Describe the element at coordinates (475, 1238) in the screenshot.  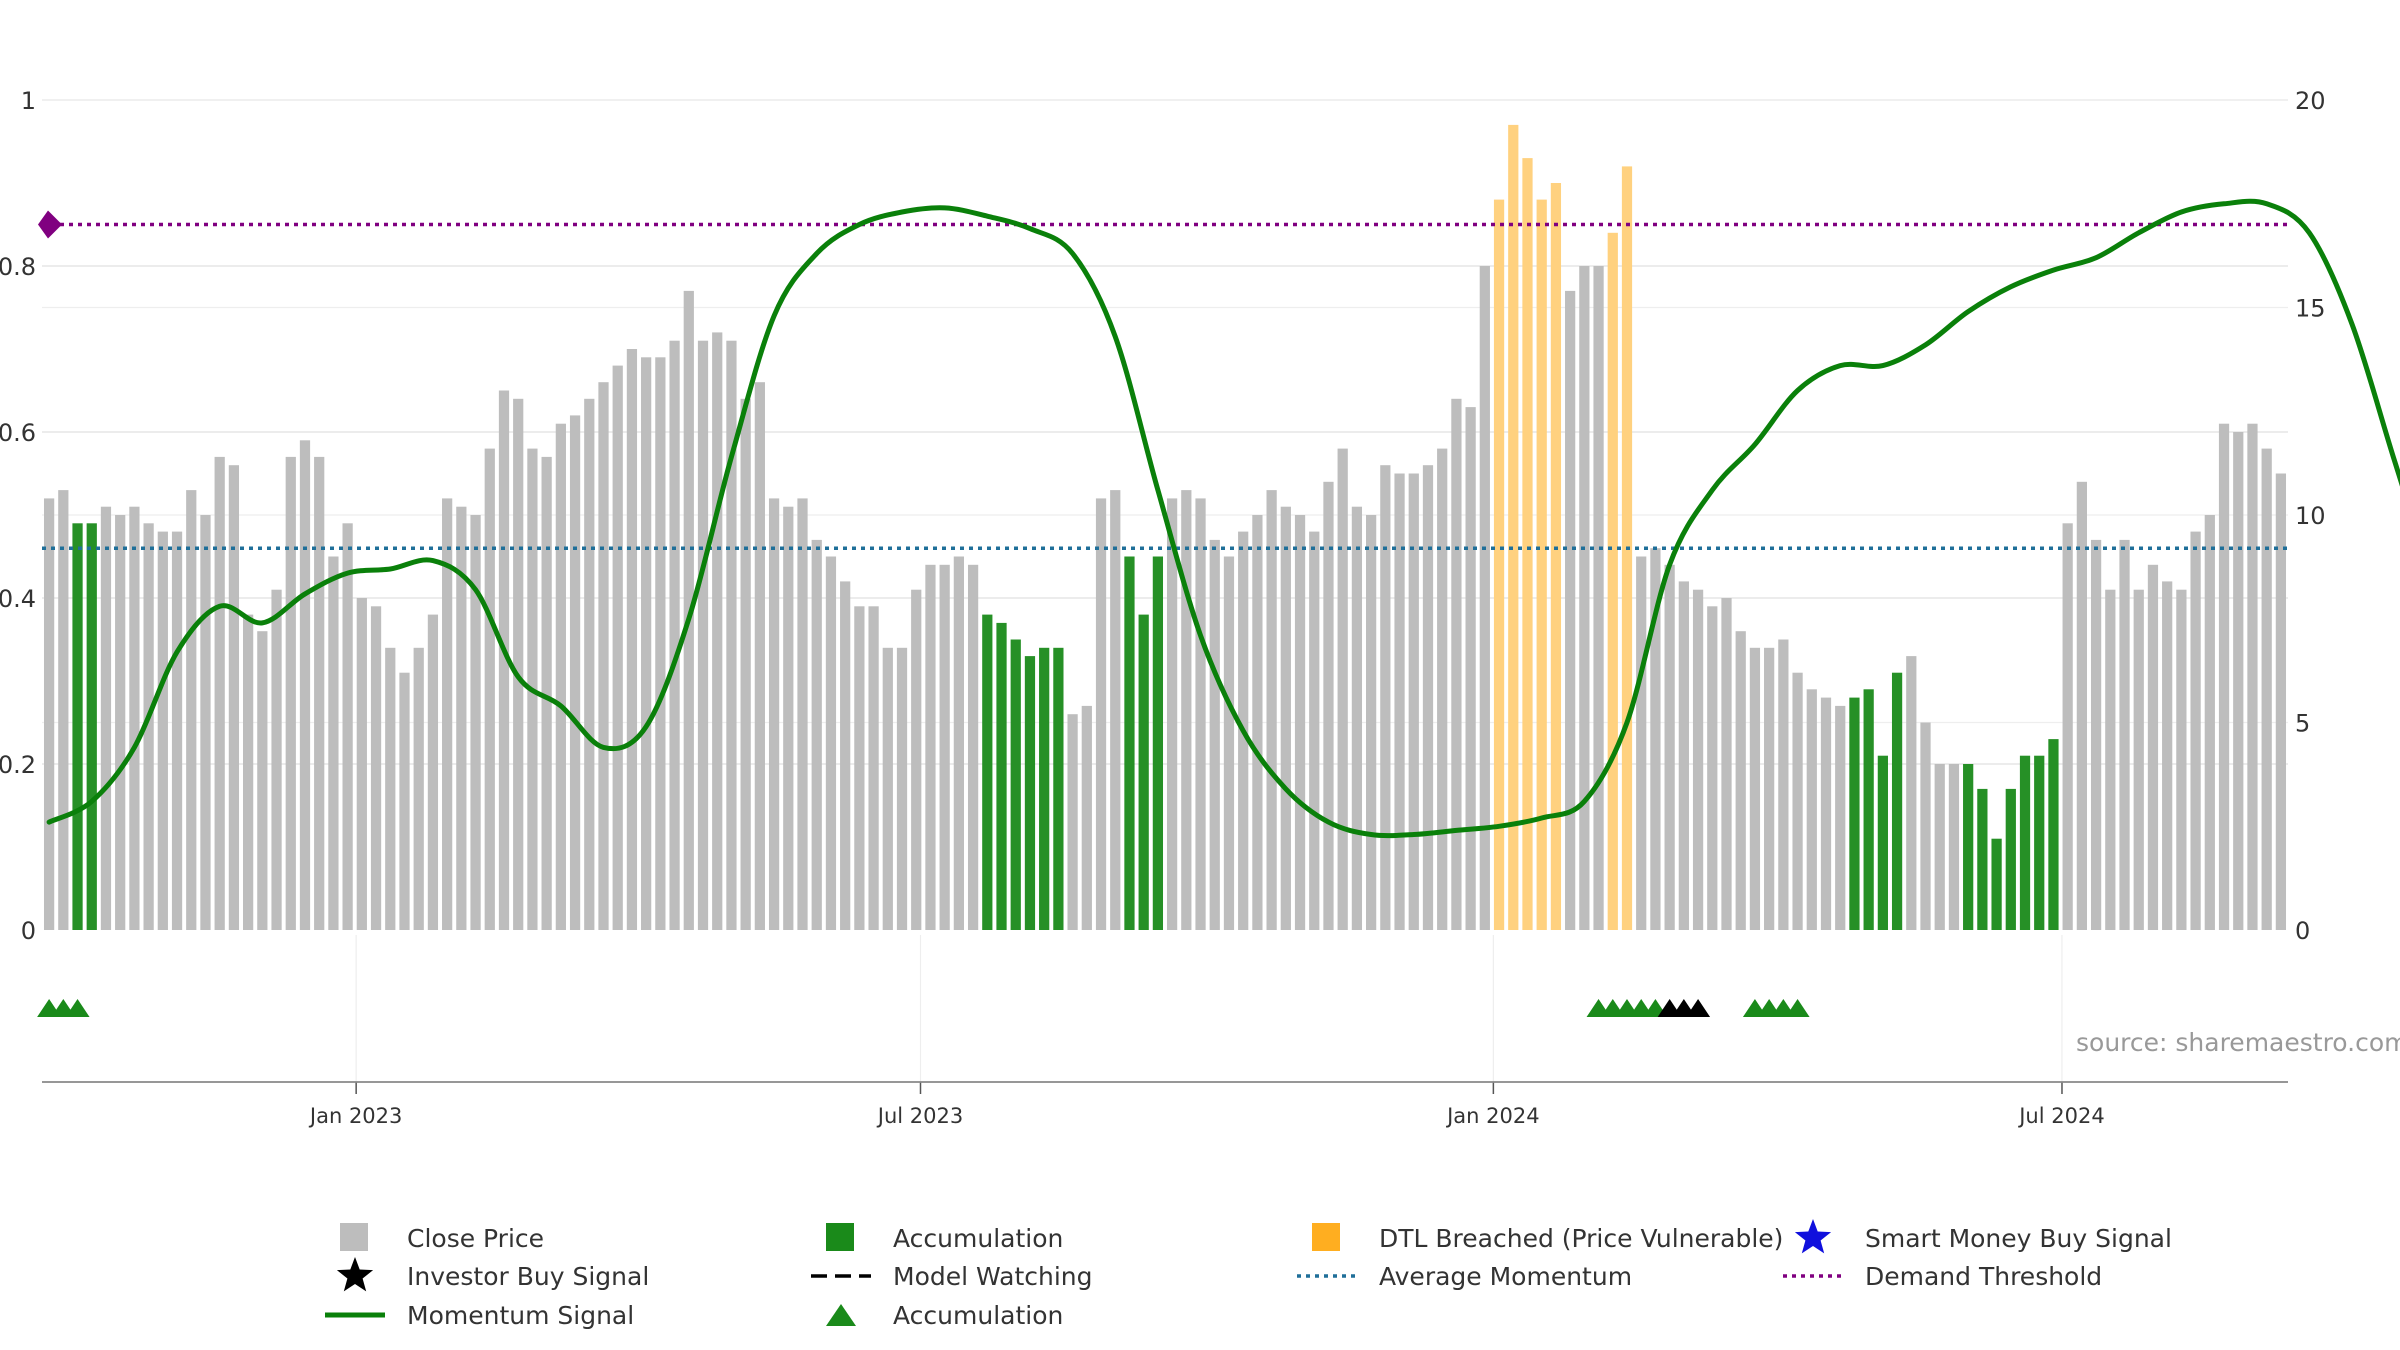
I see `legend-label: Close Price` at that location.